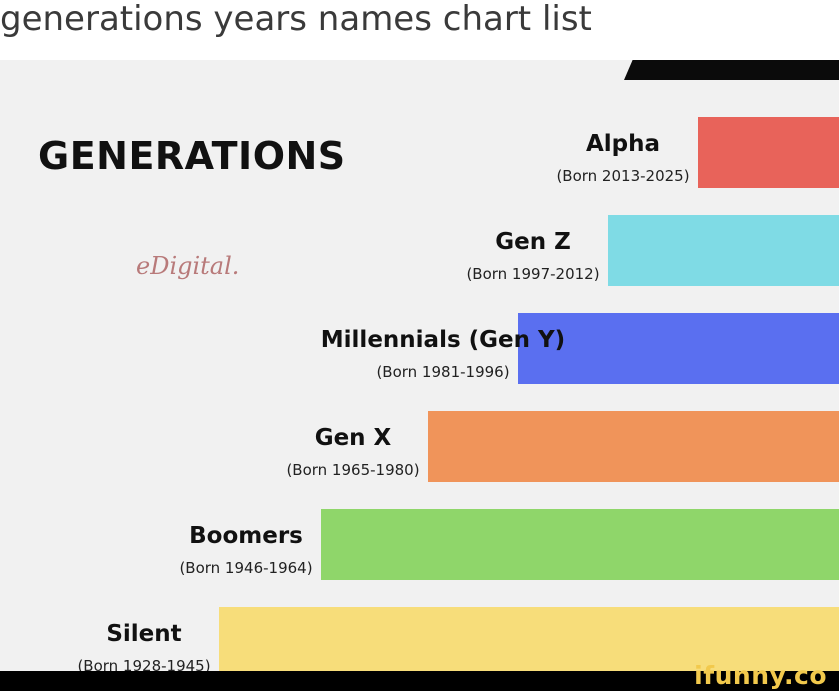 The width and height of the screenshot is (839, 691). Describe the element at coordinates (143, 634) in the screenshot. I see `generation-name-label: Silent` at that location.